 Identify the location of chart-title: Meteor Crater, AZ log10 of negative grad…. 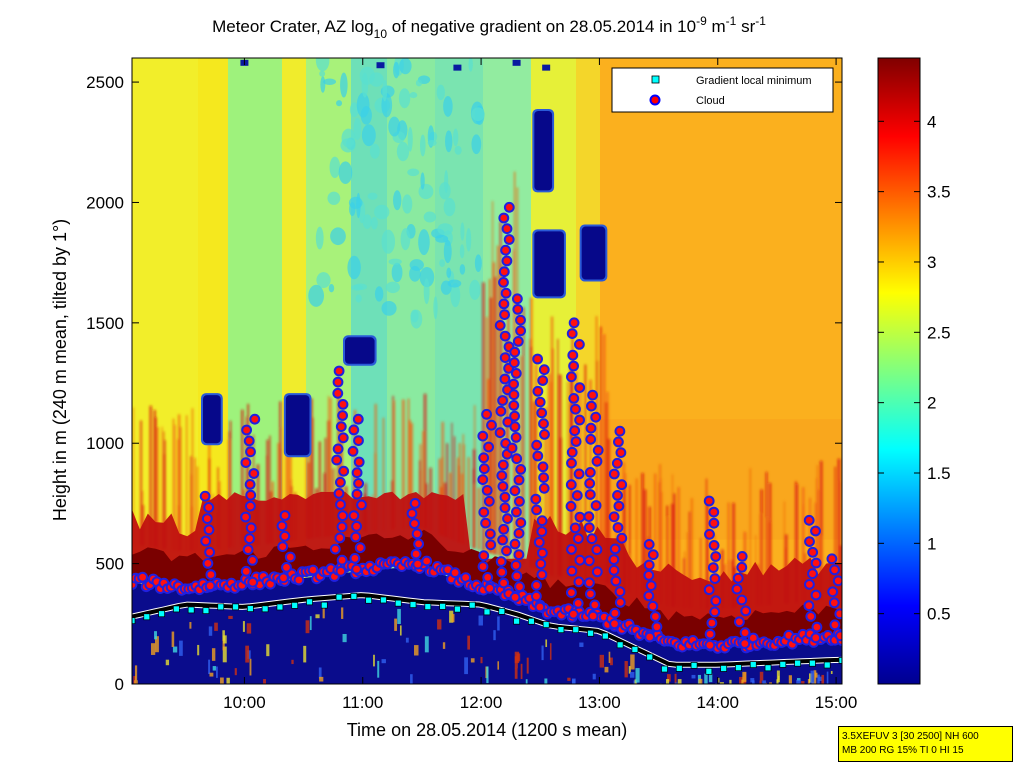
(489, 27).